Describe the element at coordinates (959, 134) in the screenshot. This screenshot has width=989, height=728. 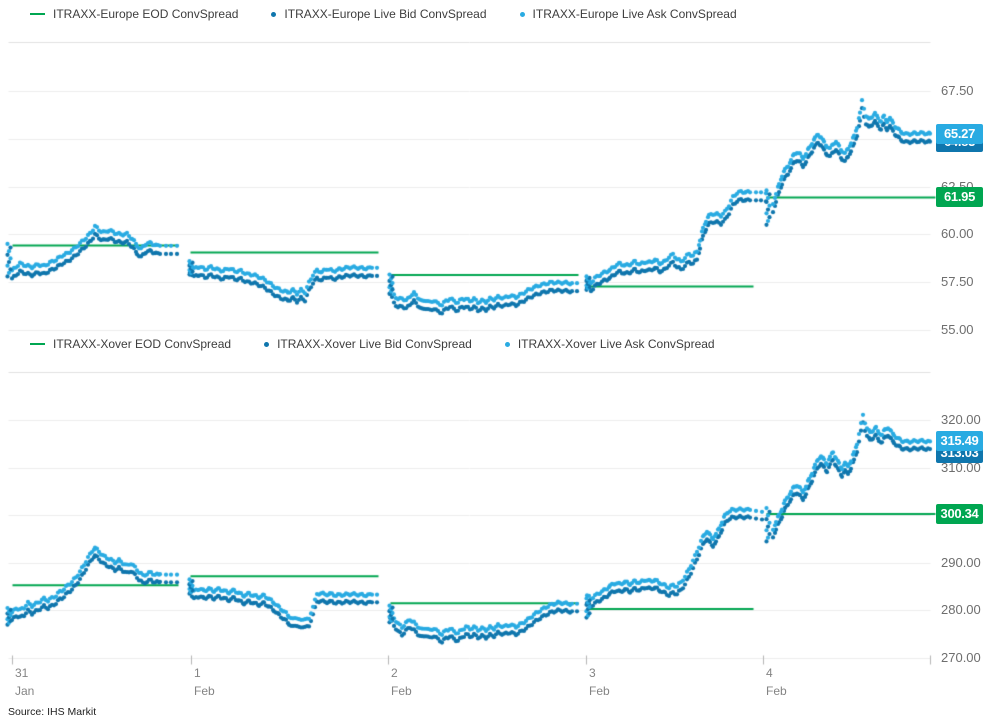
I see `europe-last-ask-badge: 65.27` at that location.